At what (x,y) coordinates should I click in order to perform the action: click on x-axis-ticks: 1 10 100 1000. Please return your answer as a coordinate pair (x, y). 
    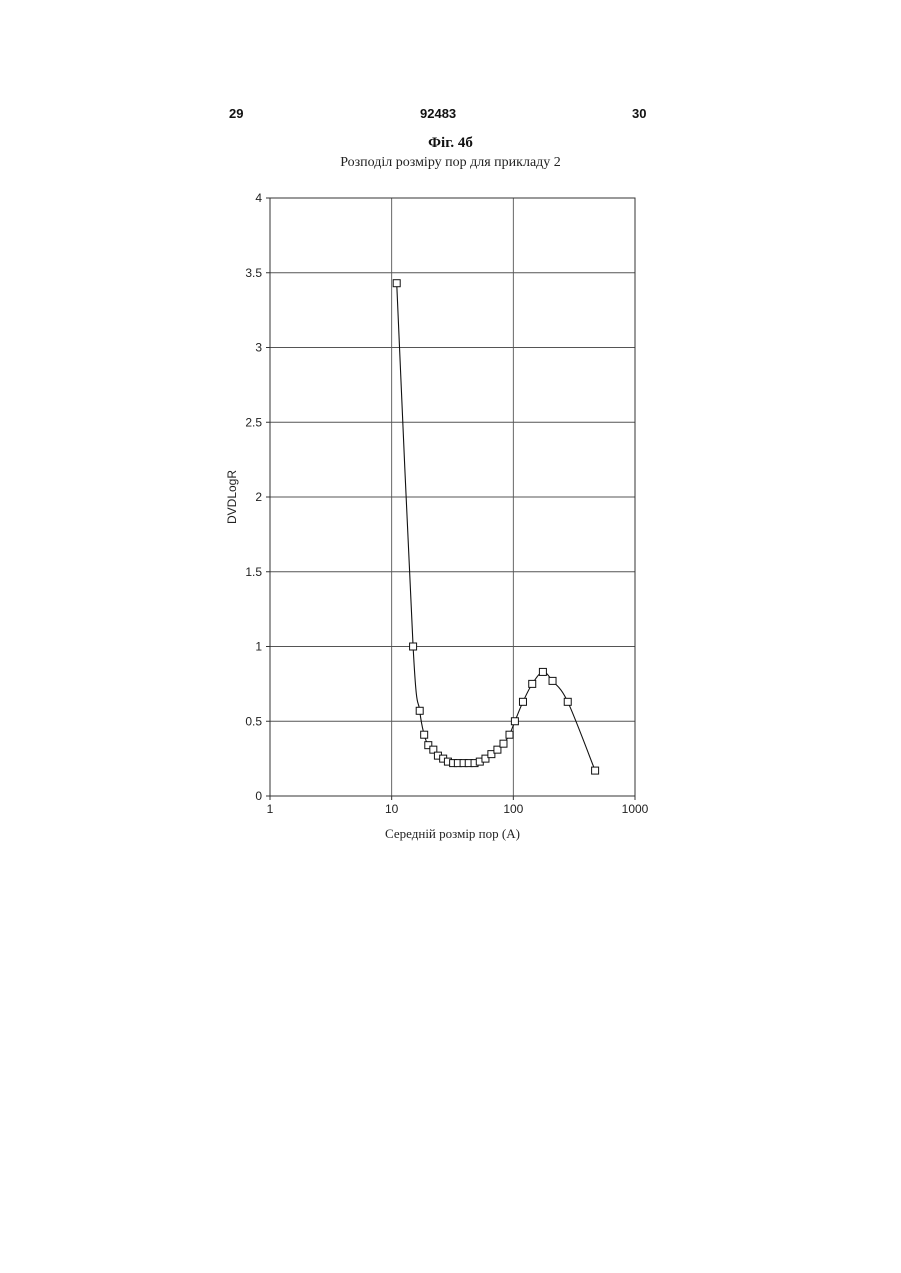
    Looking at the image, I should click on (458, 806).